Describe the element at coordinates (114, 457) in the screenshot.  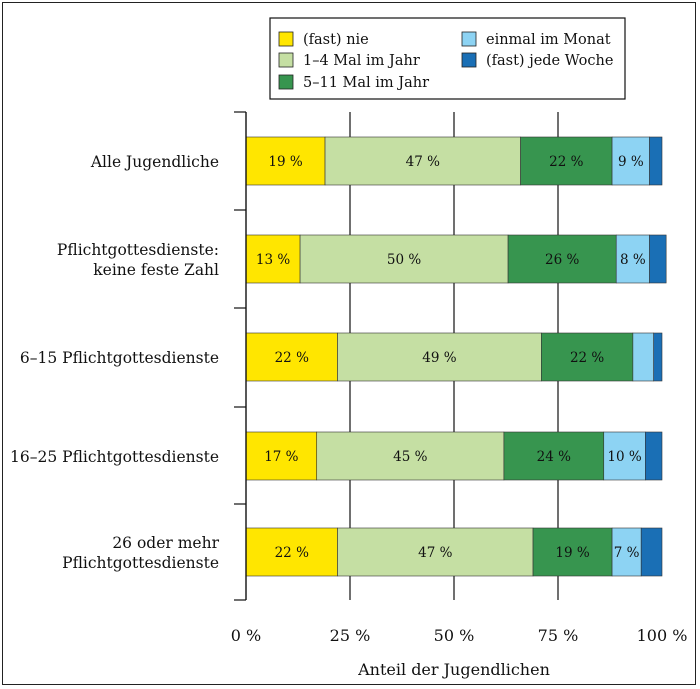
I see `category-label: 16–25 Pflichtgottesdienste` at that location.